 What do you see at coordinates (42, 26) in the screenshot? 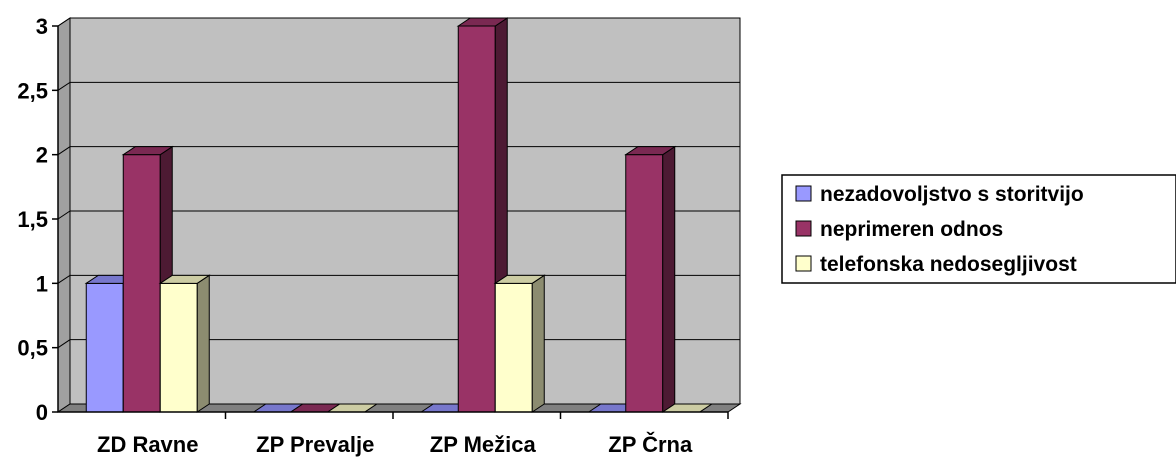
I see `y-tick-label: 3` at bounding box center [42, 26].